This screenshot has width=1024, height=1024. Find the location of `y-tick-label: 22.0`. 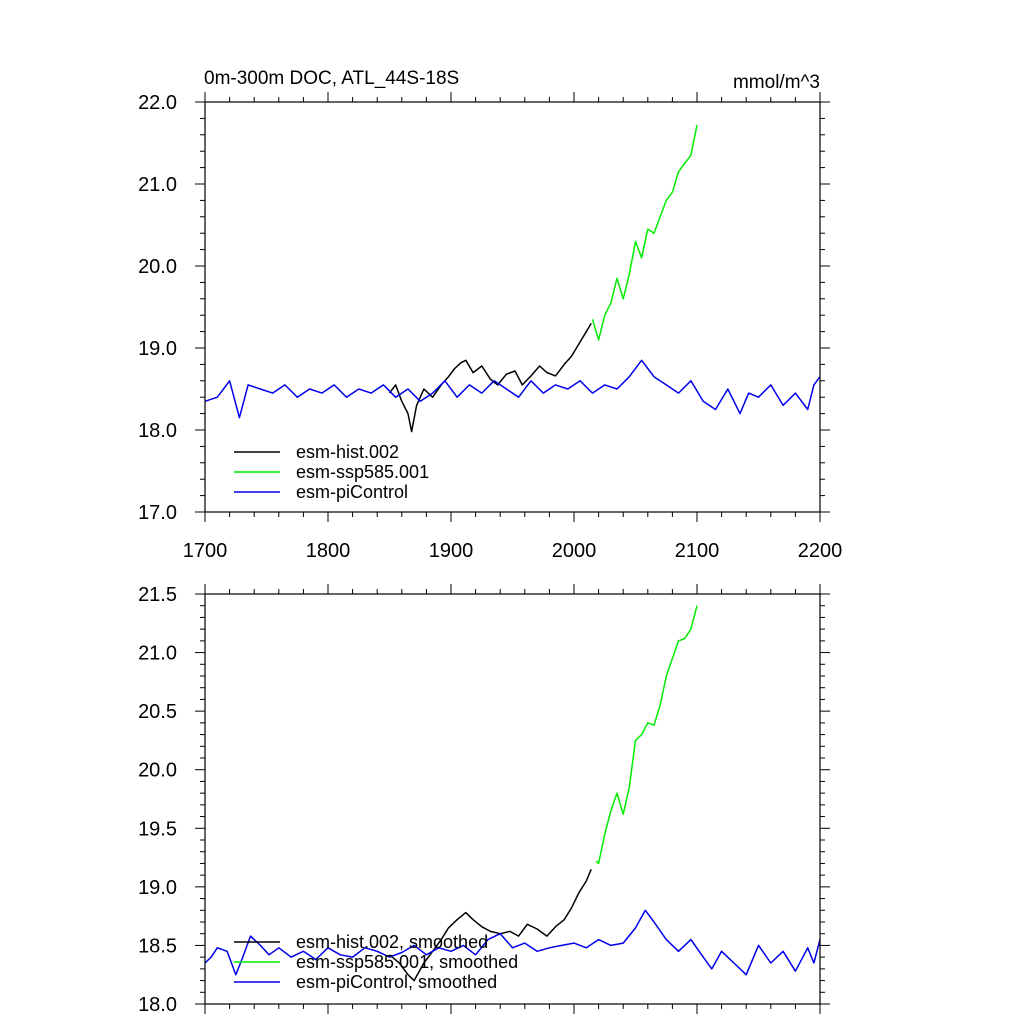

y-tick-label: 22.0 is located at coordinates (157, 103).